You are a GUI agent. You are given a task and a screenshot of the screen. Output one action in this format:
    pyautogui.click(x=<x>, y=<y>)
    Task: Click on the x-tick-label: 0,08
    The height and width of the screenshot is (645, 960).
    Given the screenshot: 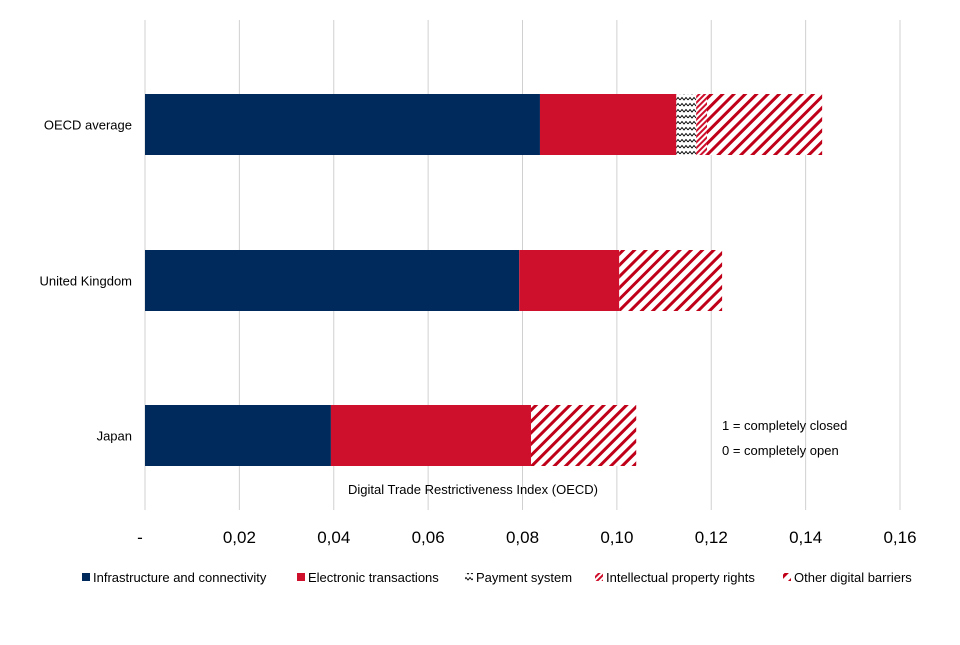 What is the action you would take?
    pyautogui.click(x=522, y=537)
    